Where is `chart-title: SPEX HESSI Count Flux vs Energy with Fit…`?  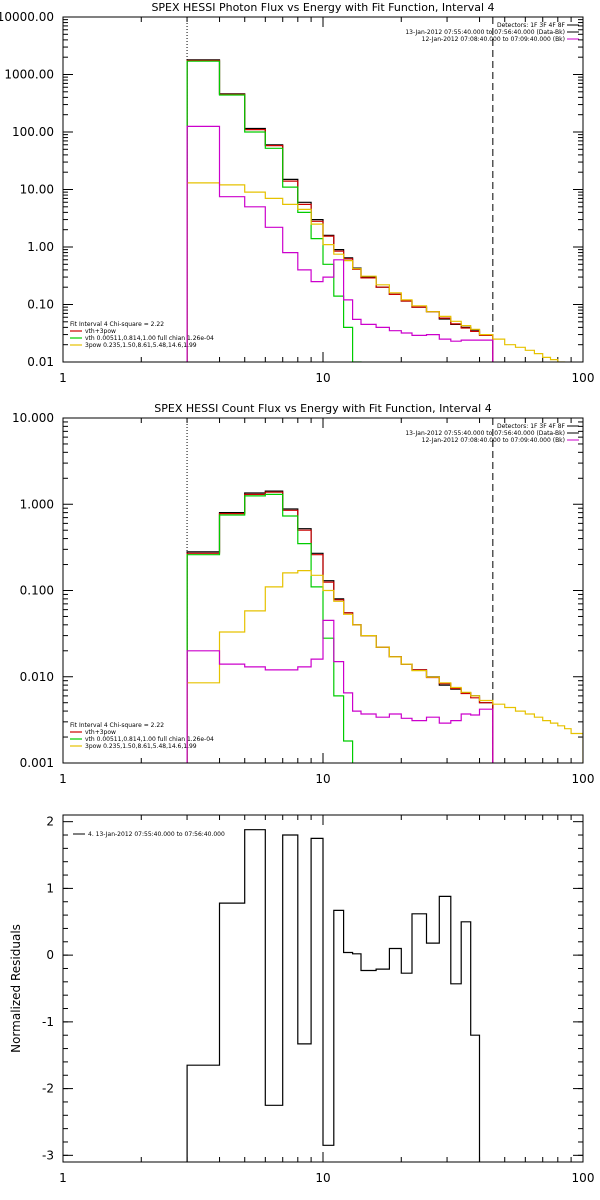
chart-title: SPEX HESSI Count Flux vs Energy with Fit… is located at coordinates (322, 408).